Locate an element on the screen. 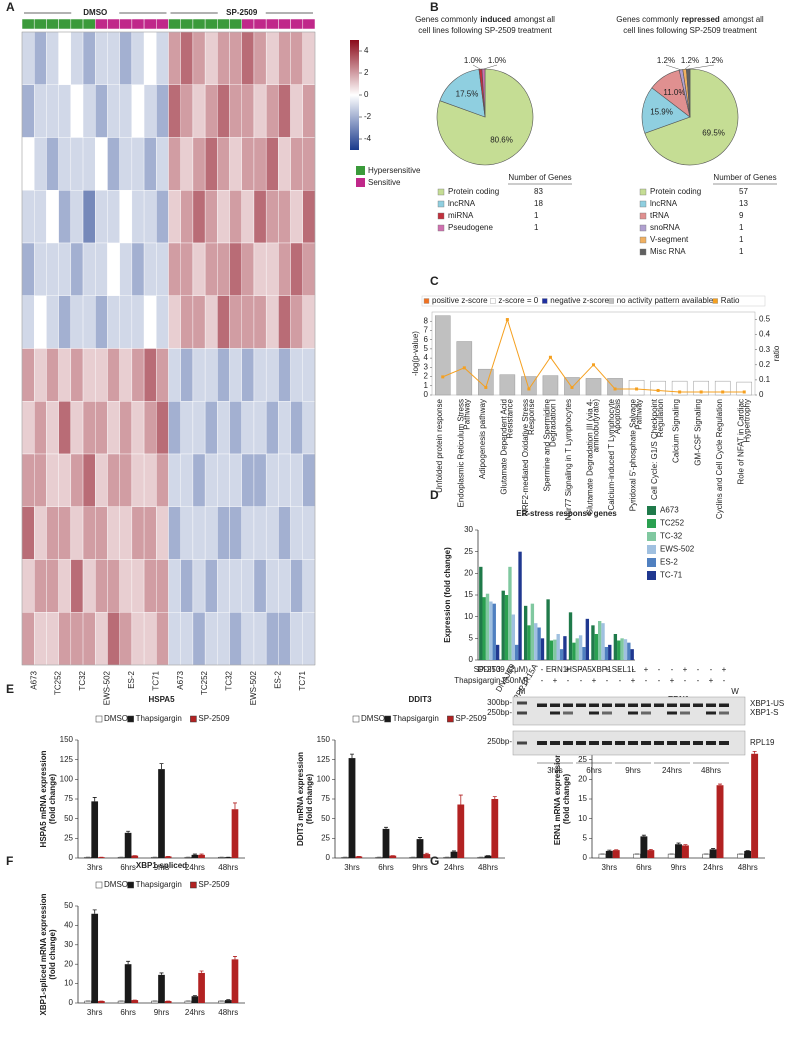 Image resolution: width=800 pixels, height=1042 pixels. x-tick-label: 48hrs is located at coordinates (228, 867).